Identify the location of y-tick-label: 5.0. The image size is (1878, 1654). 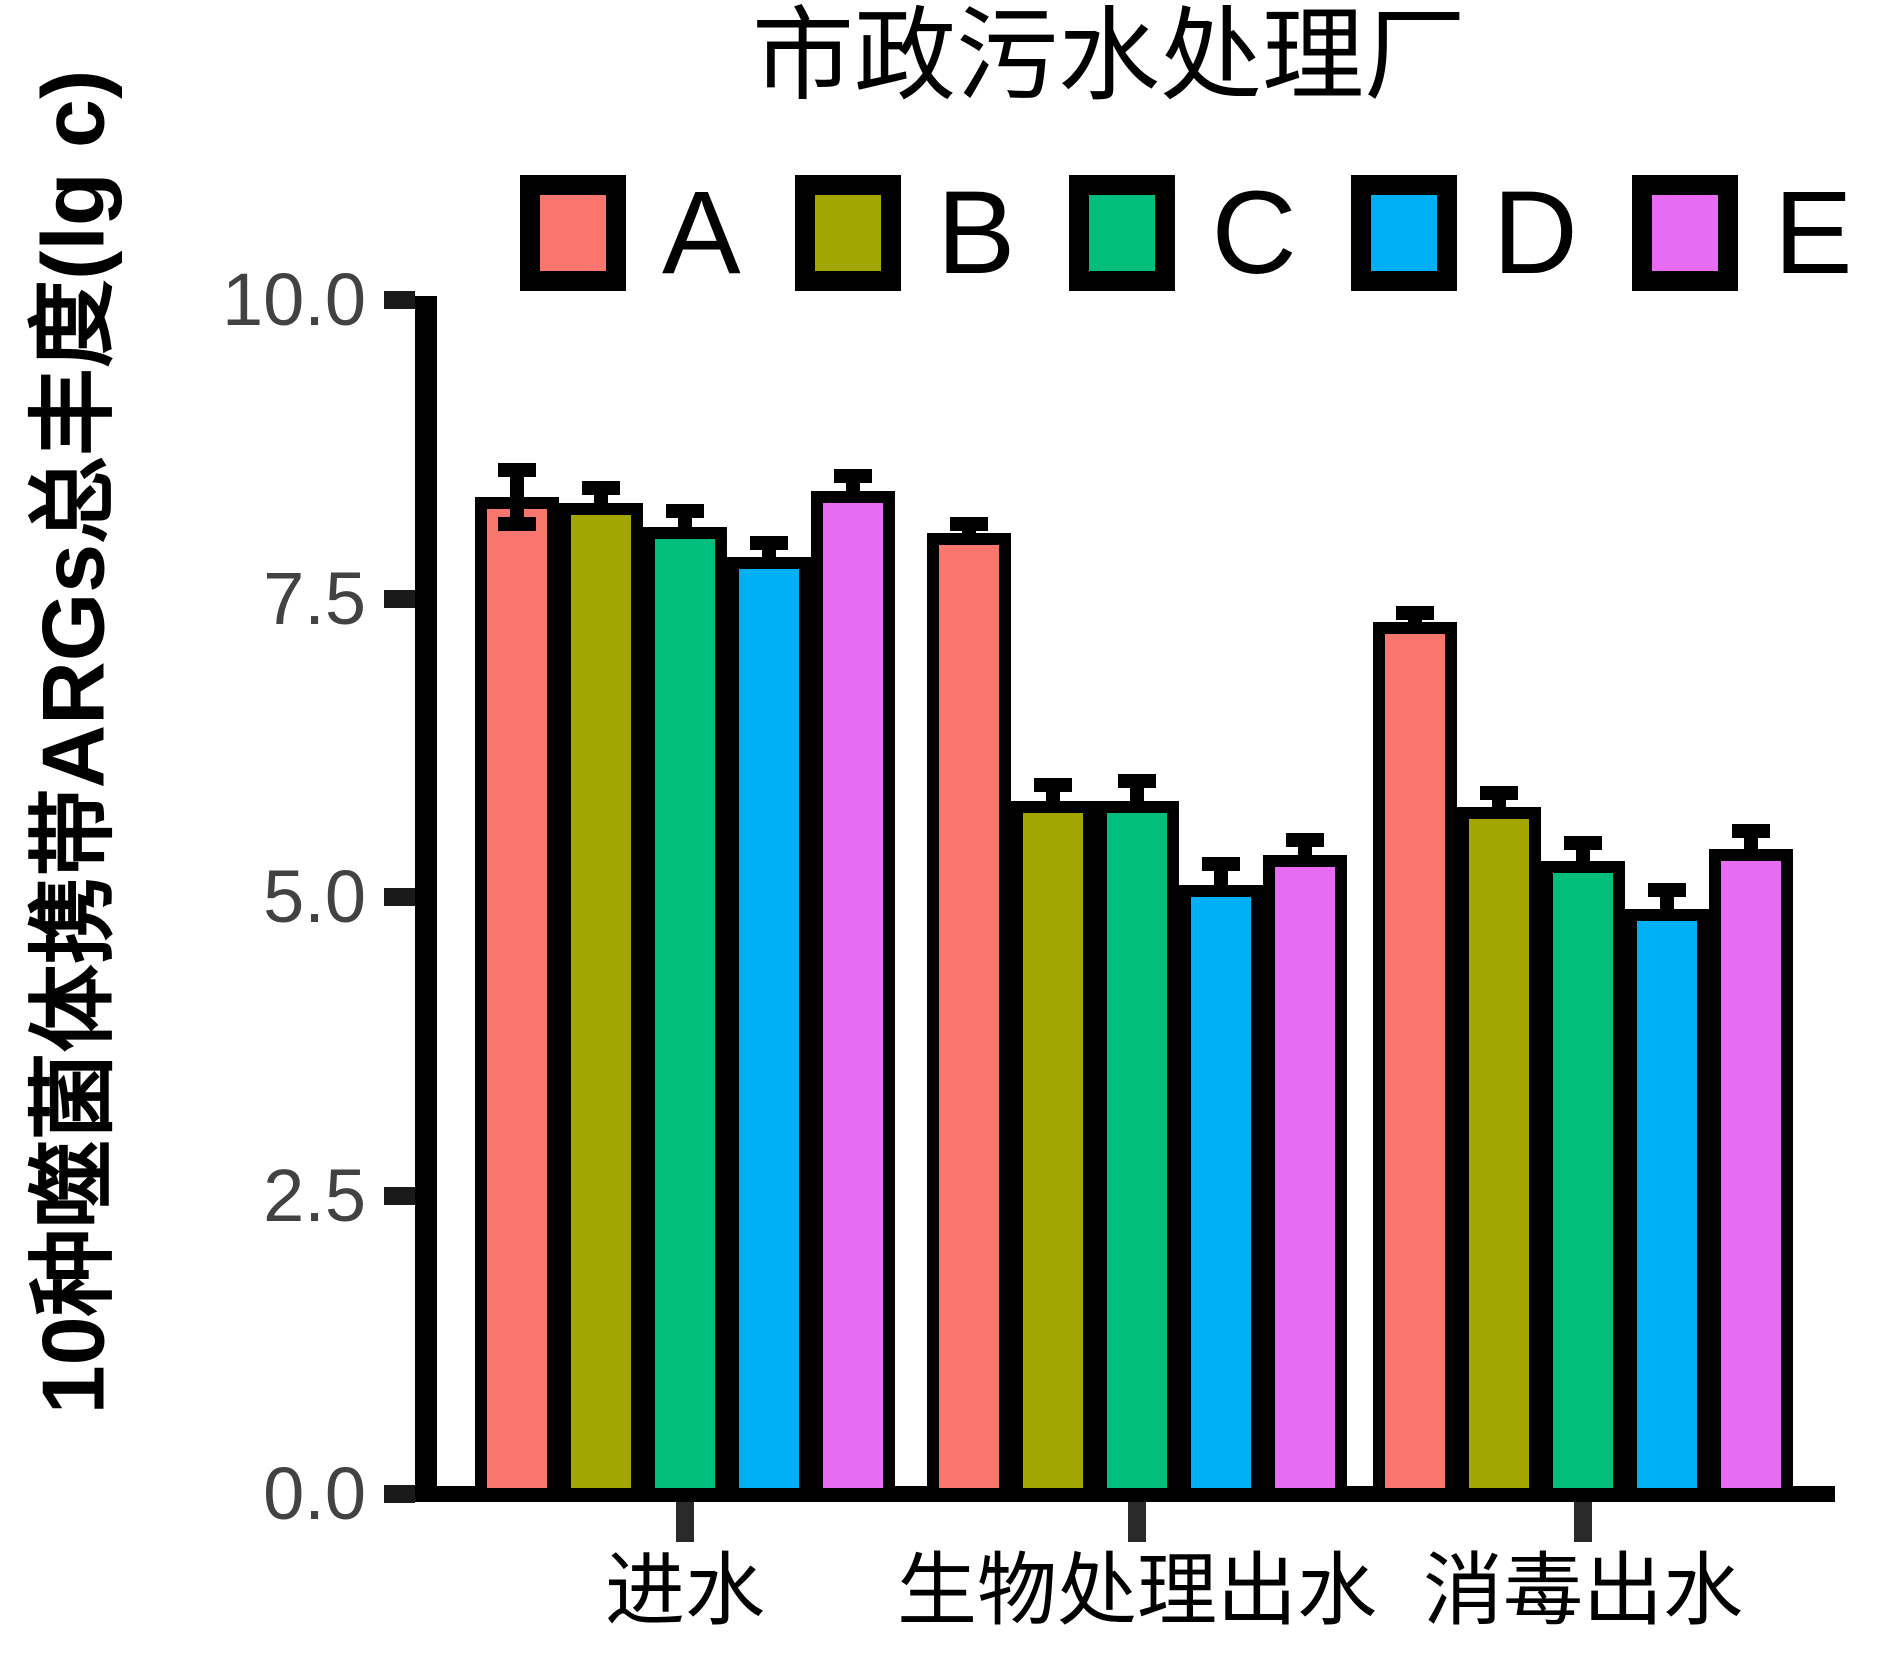
(314, 896).